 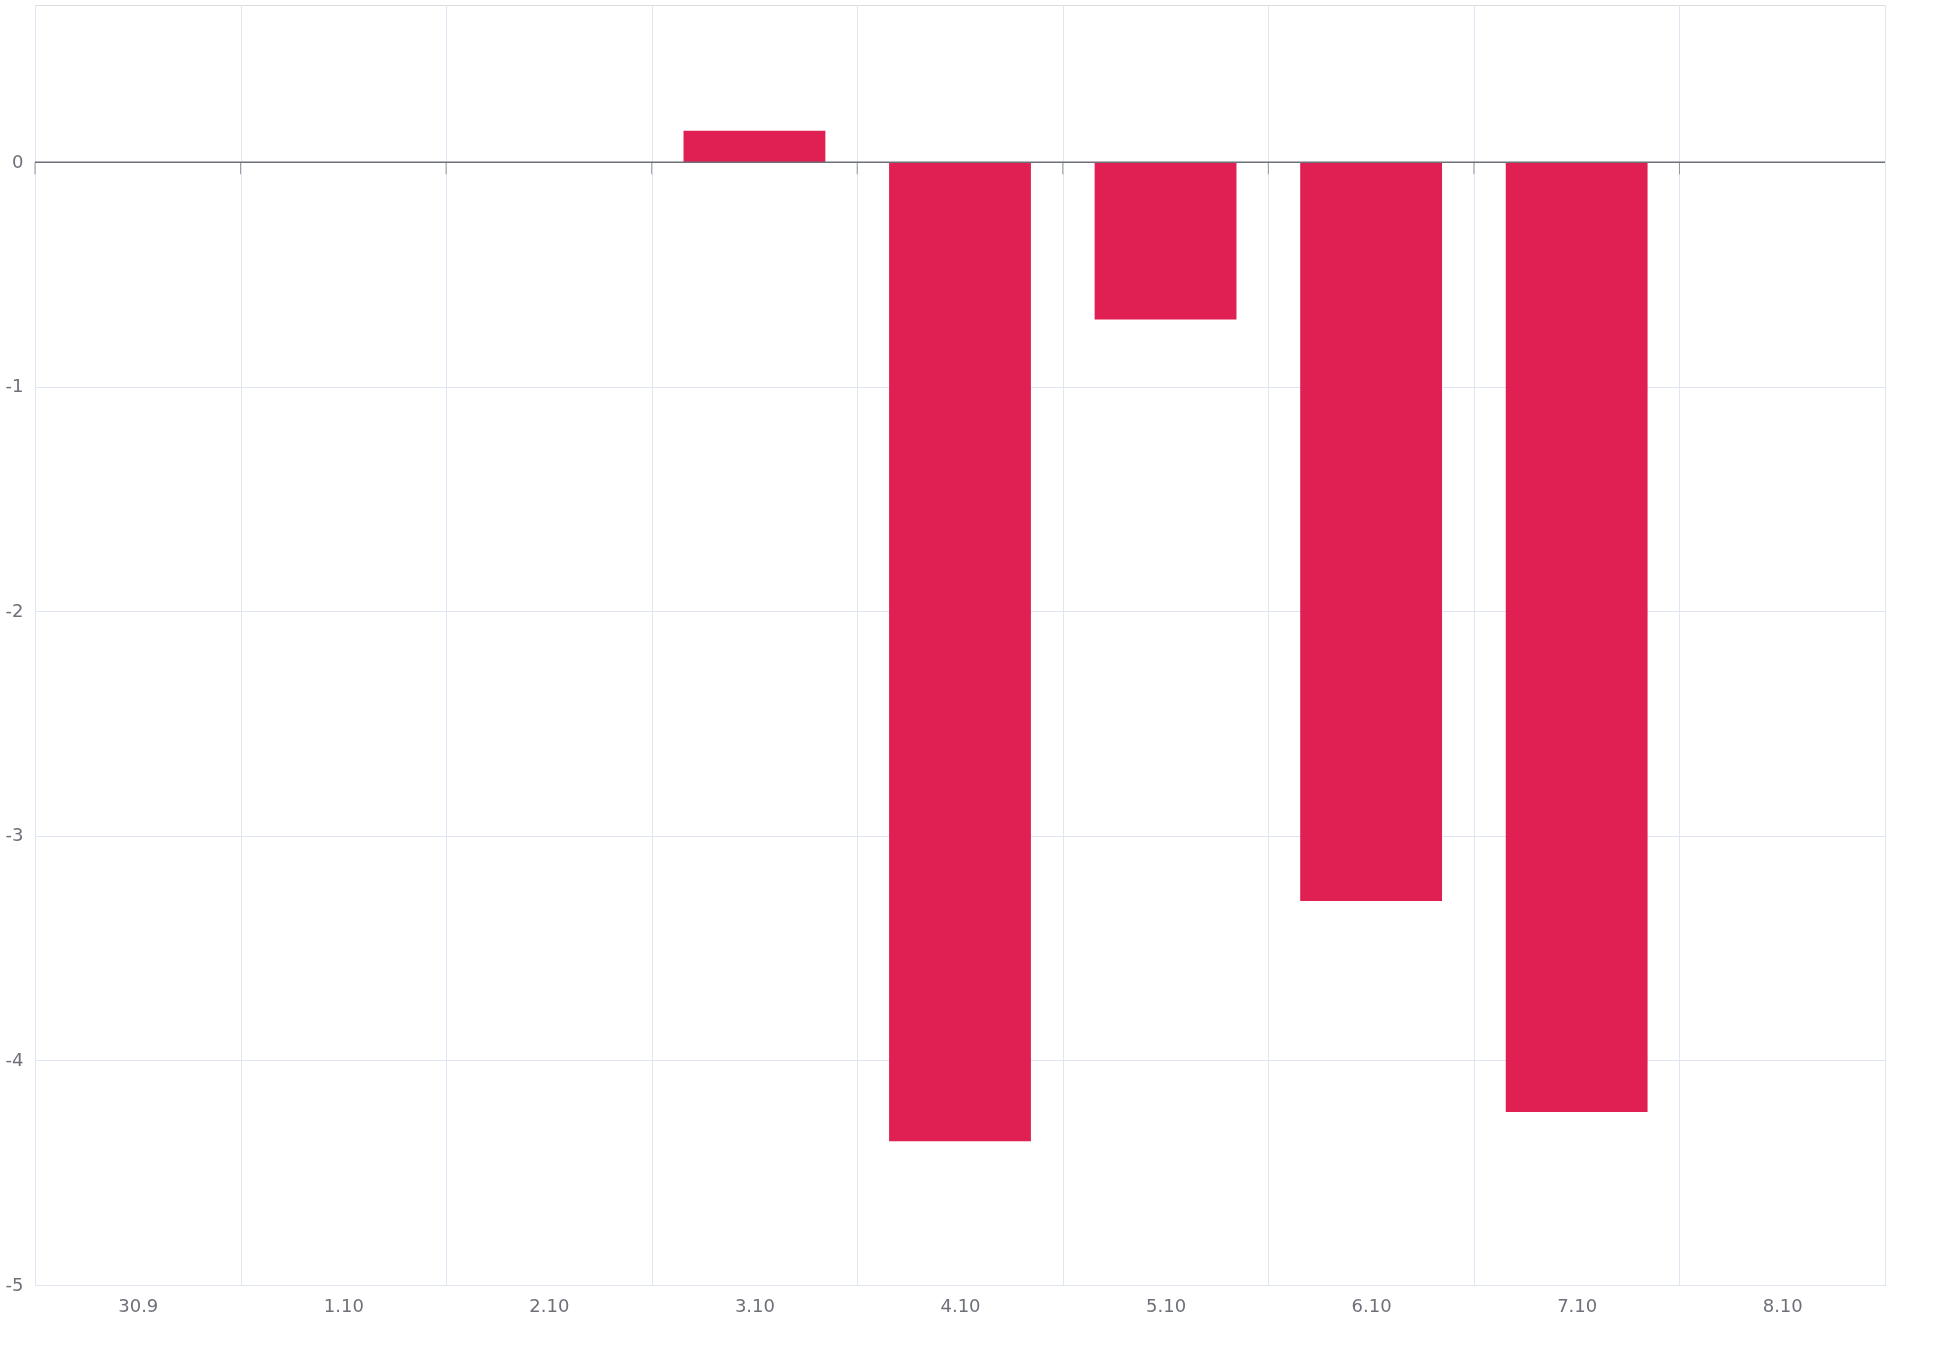 What do you see at coordinates (1577, 1305) in the screenshot?
I see `x-tick-label: 7.10` at bounding box center [1577, 1305].